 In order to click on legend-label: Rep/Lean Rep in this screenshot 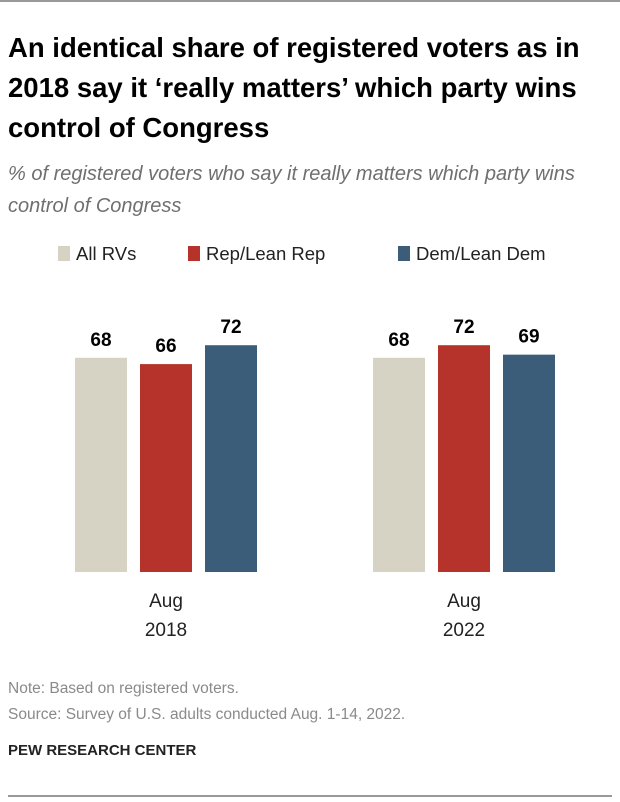, I will do `click(265, 253)`.